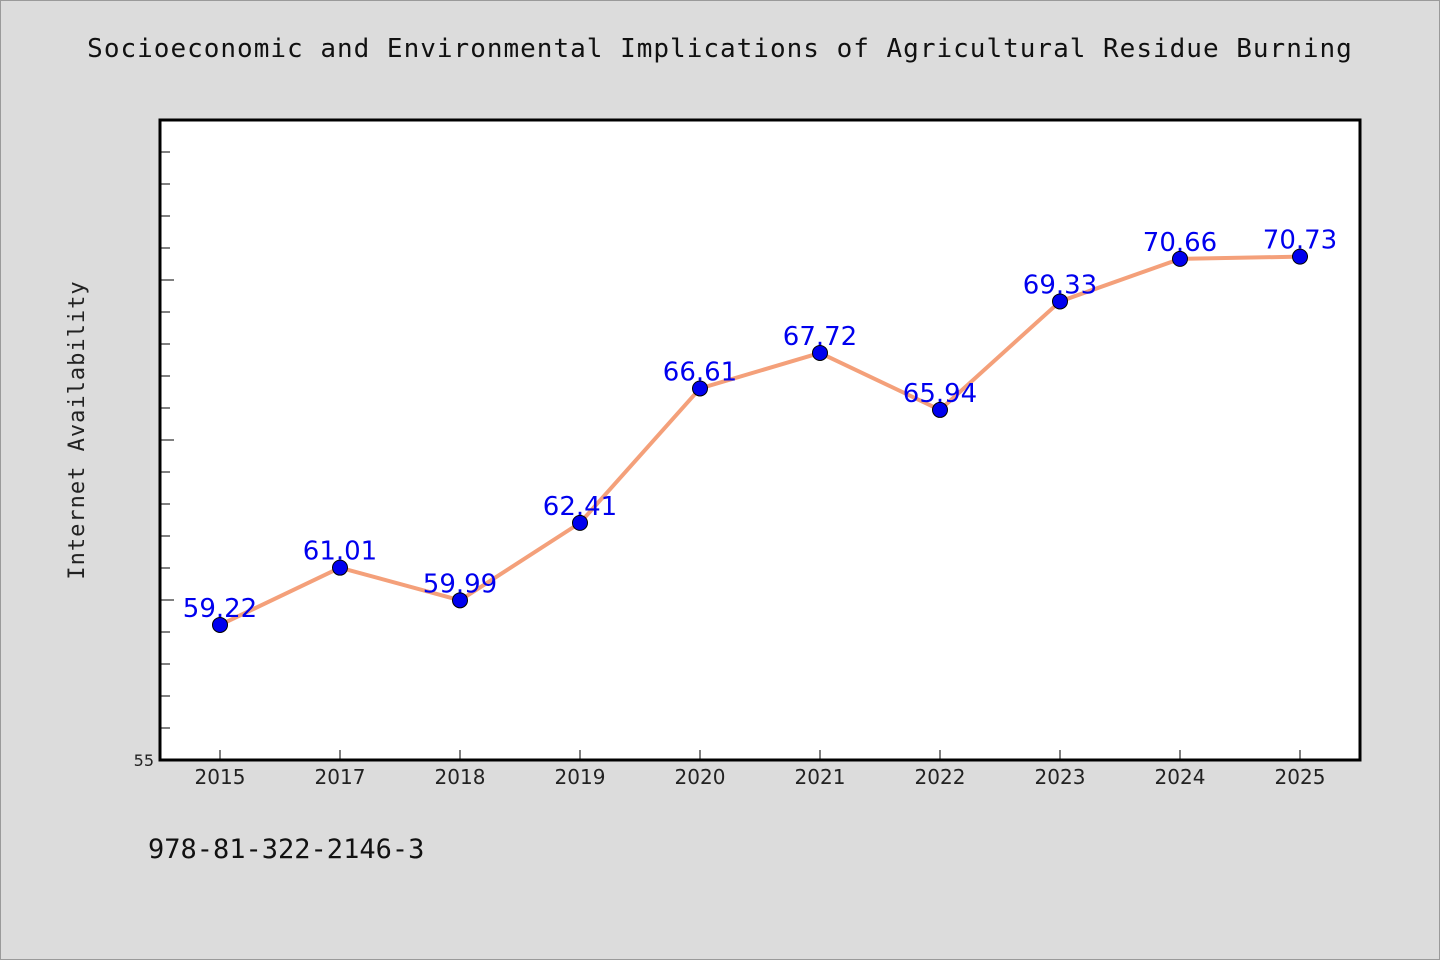 The image size is (1440, 960). Describe the element at coordinates (1180, 777) in the screenshot. I see `x-tick-label: 2024` at that location.